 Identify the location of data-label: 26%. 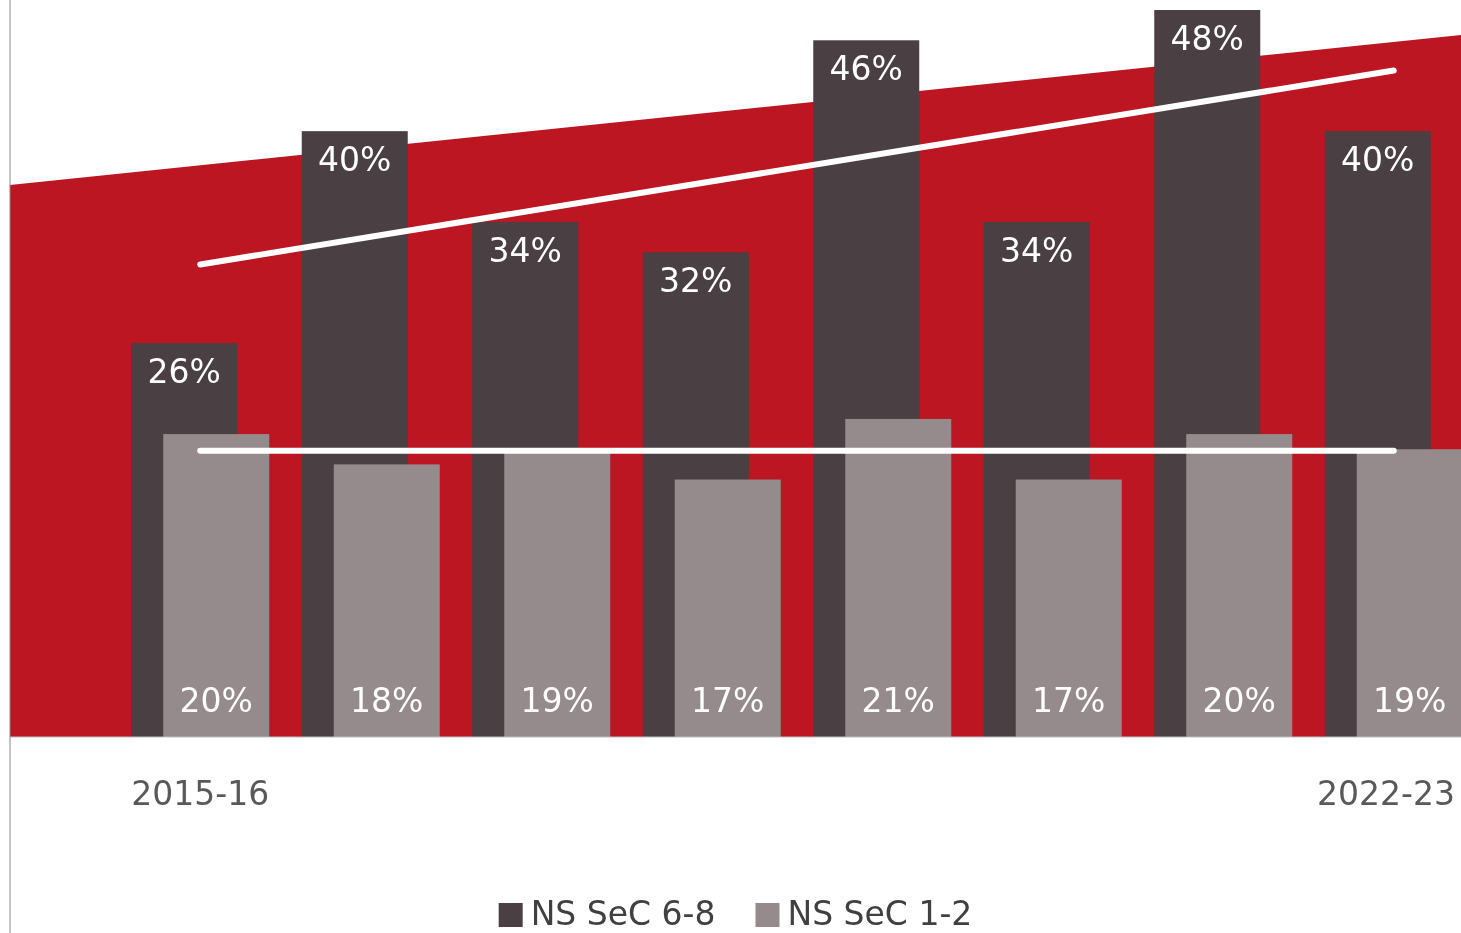
(184, 372).